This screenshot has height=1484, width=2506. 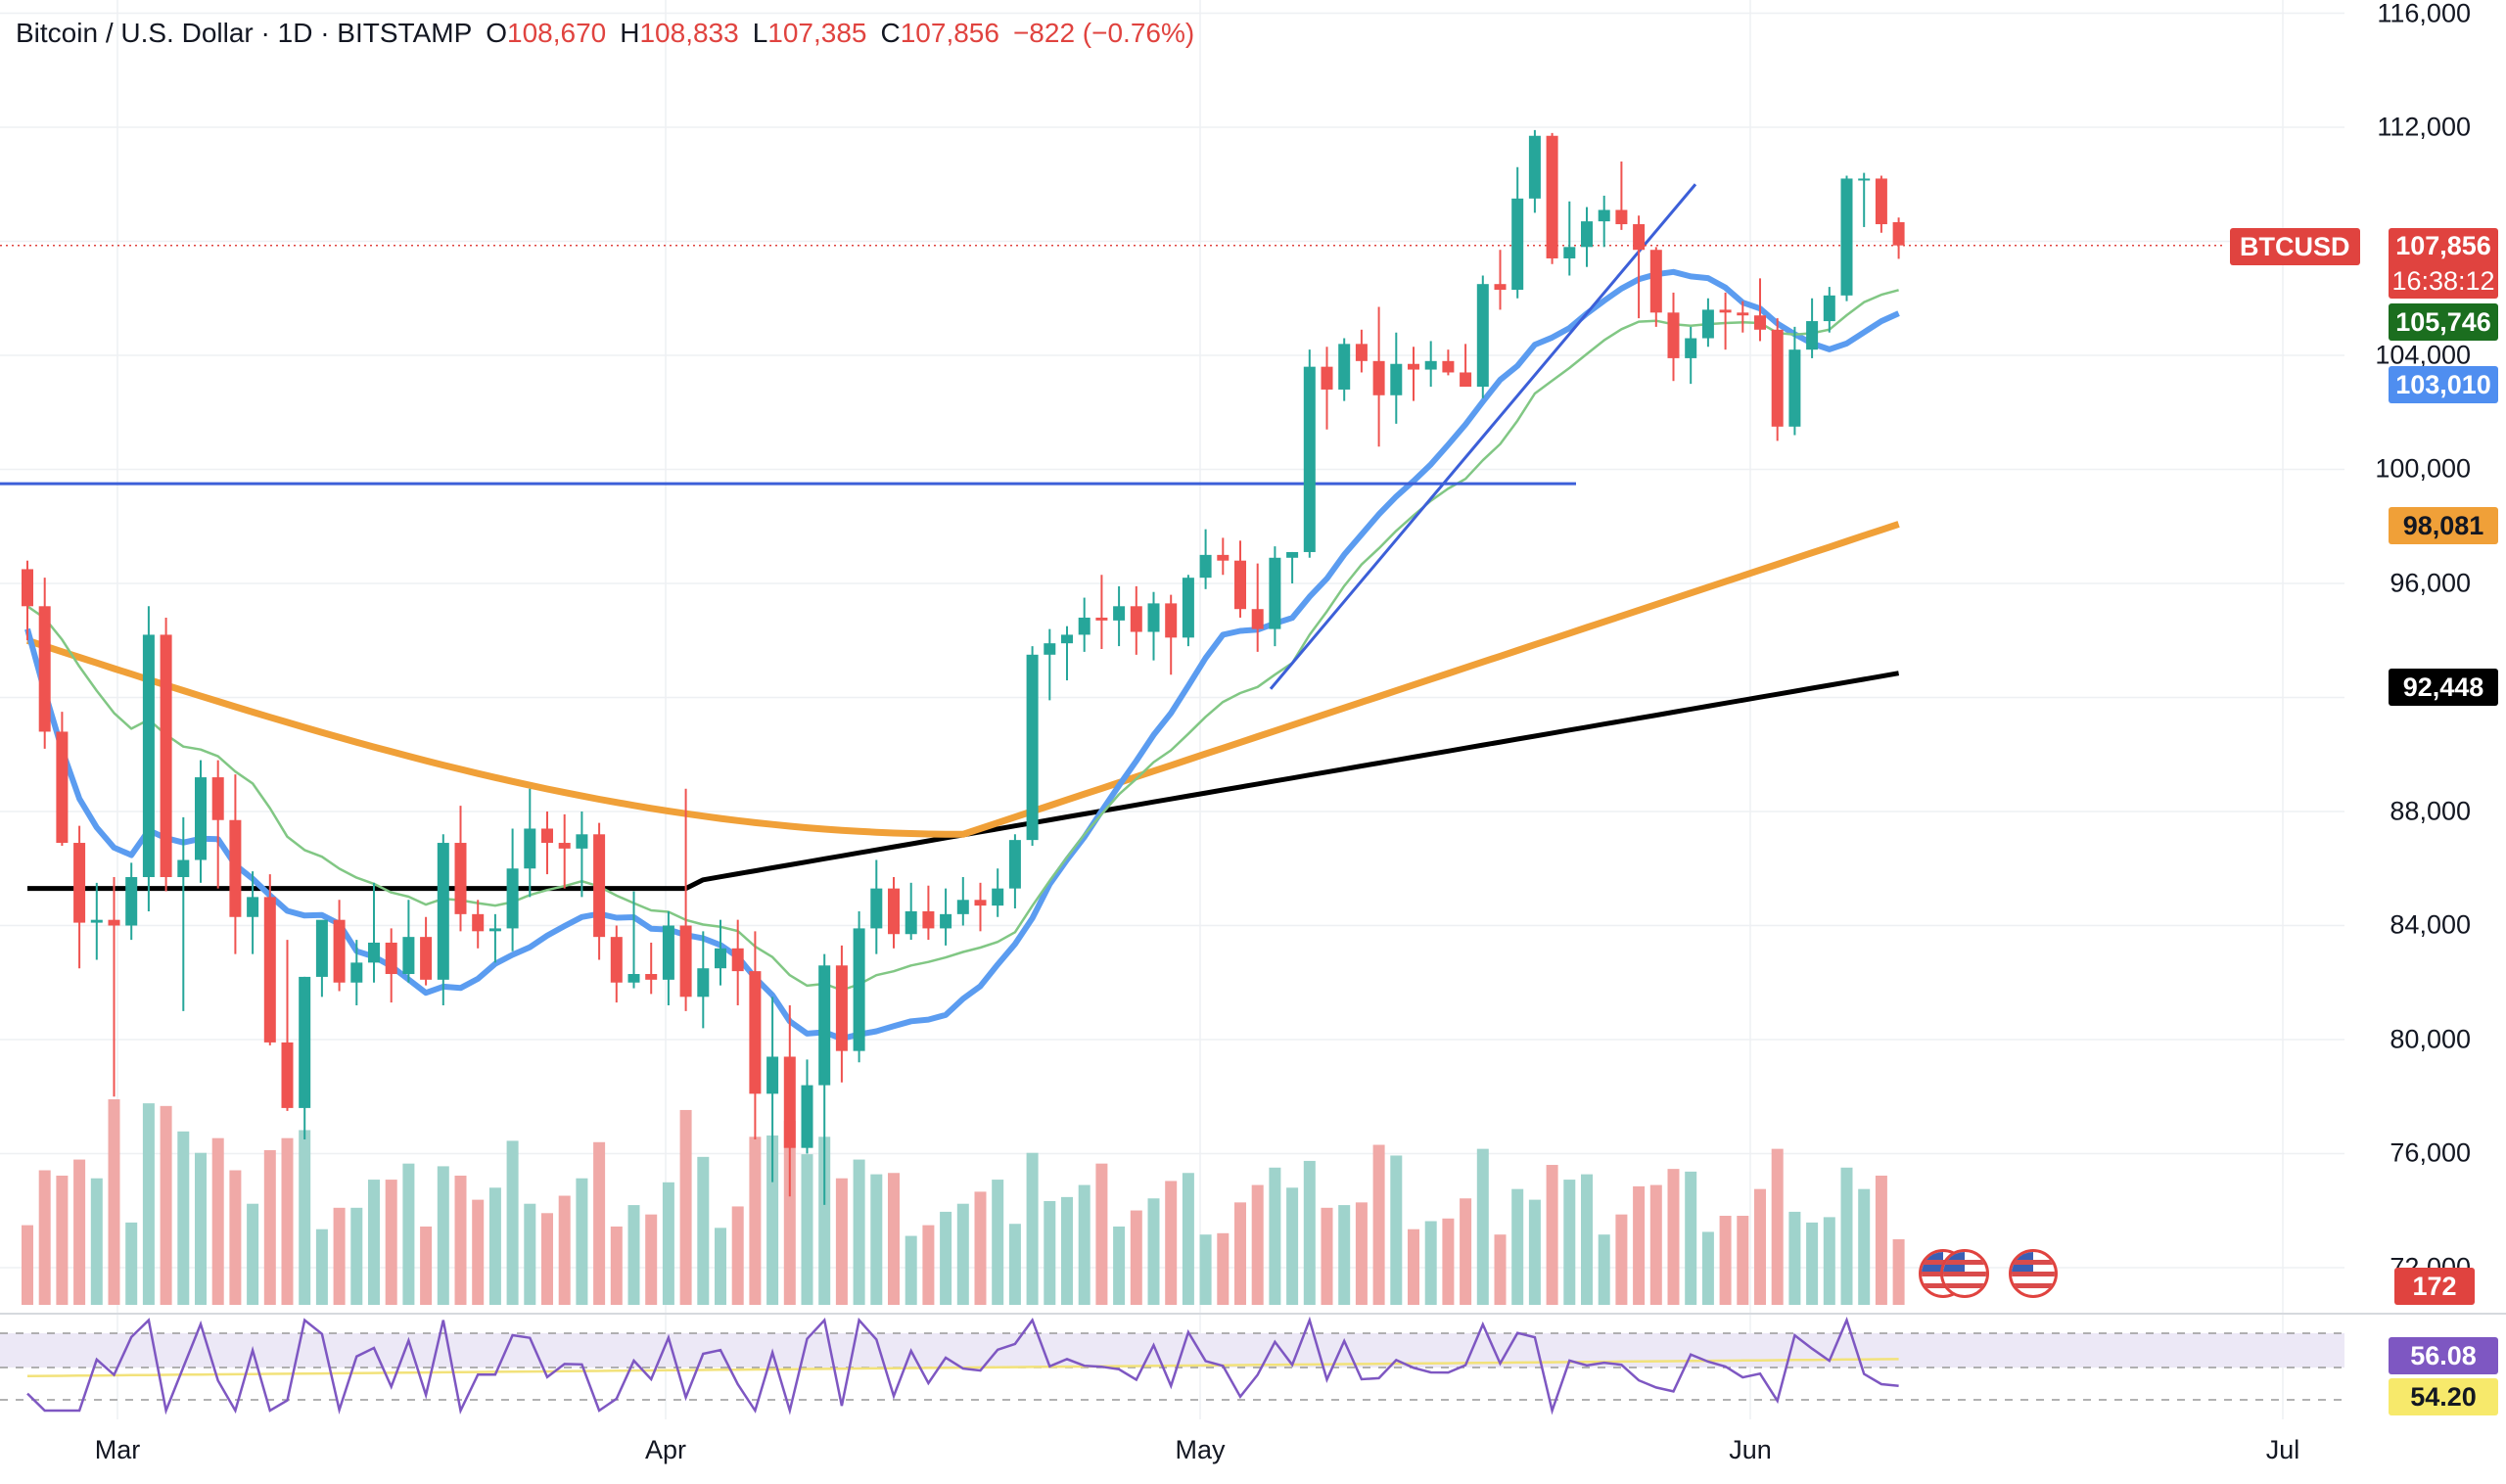 I want to click on symbol-price-tag: BTCUSD, so click(x=2295, y=246).